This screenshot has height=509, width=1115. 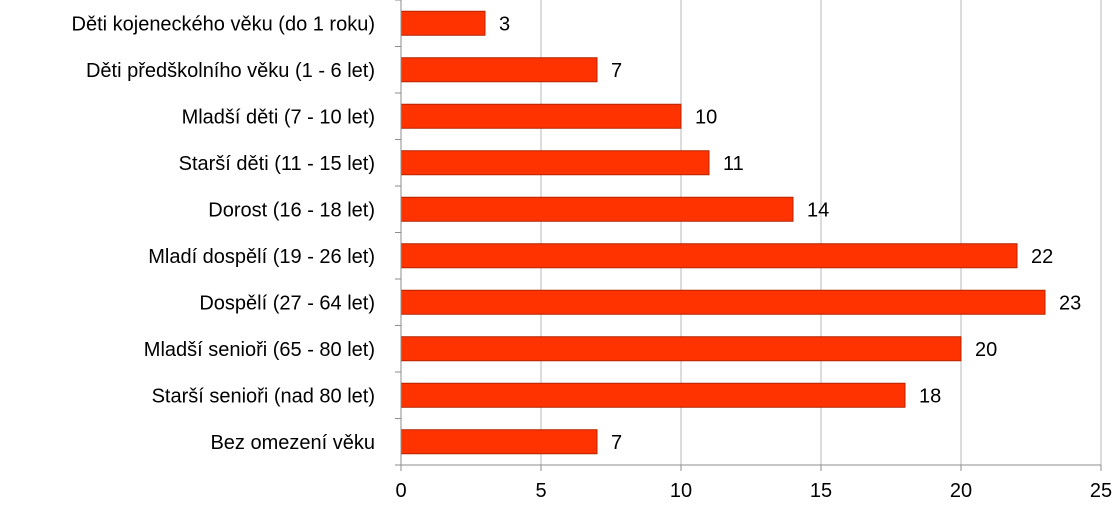 What do you see at coordinates (540, 491) in the screenshot?
I see `x-tick-label: 5` at bounding box center [540, 491].